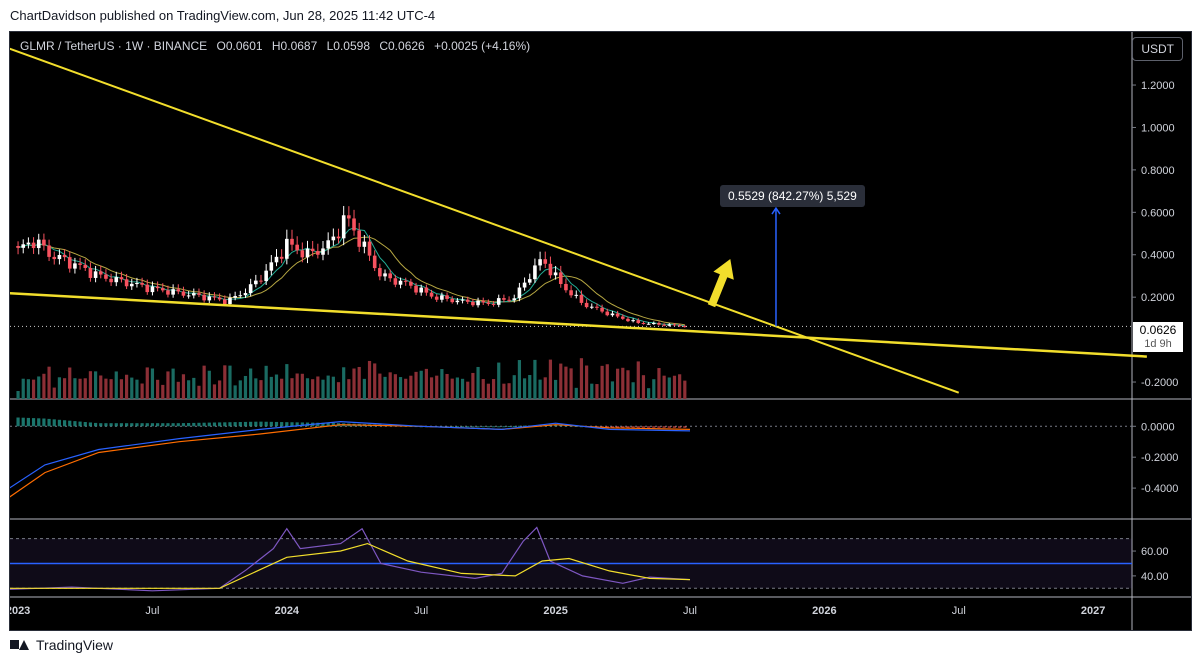  Describe the element at coordinates (350, 559) in the screenshot. I see `rsi-line` at that location.